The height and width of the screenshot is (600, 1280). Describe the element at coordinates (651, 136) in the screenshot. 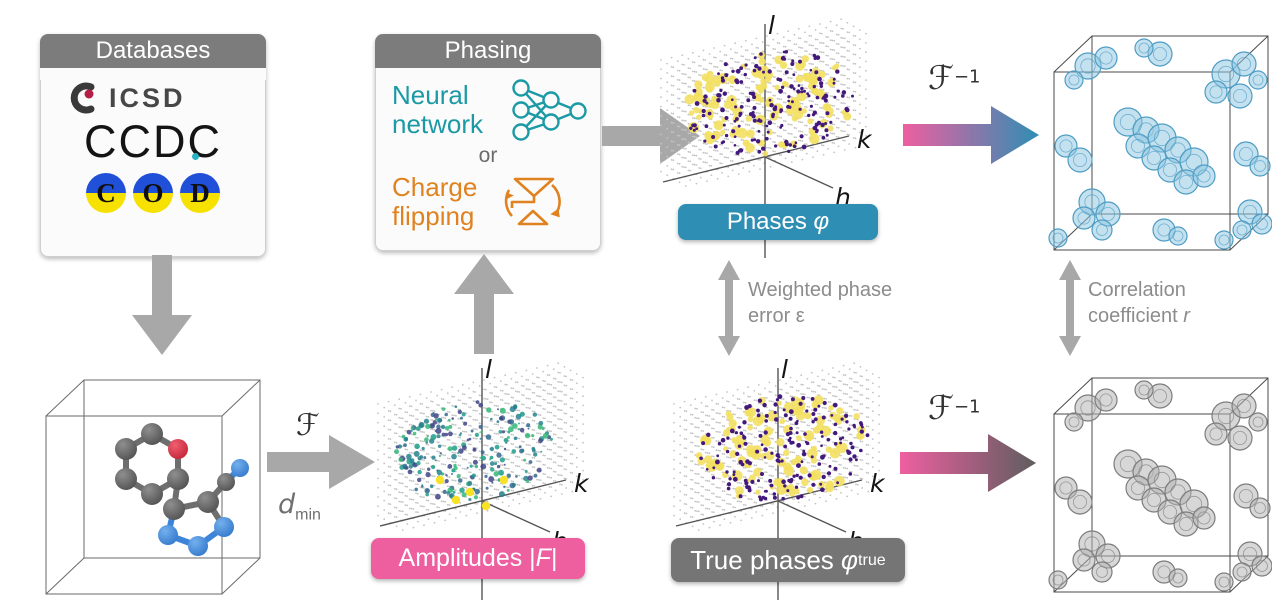

I see `arrow-phasing-to-phases` at that location.